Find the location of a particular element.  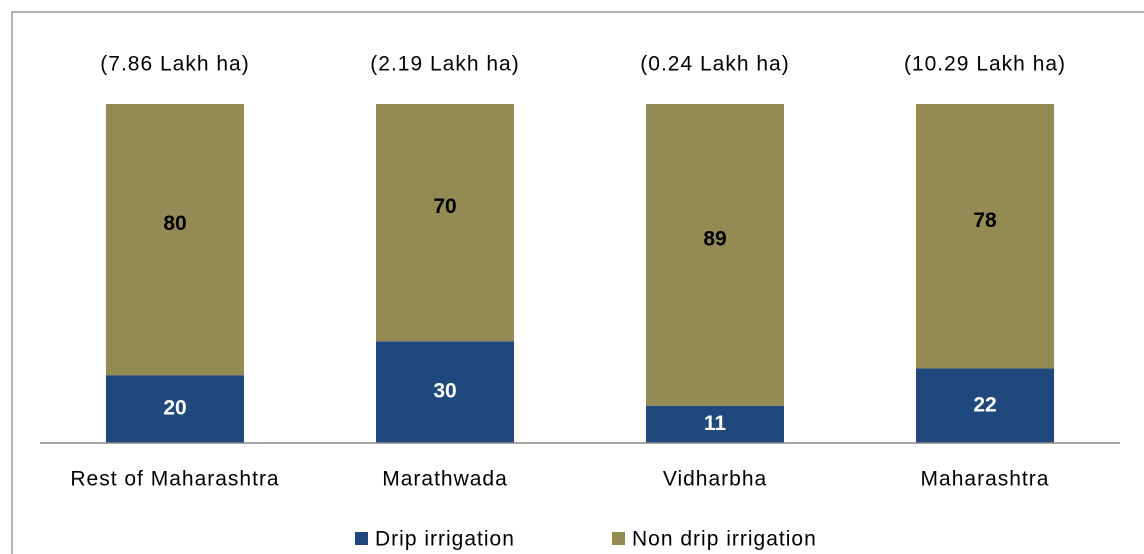

data-label: 20 is located at coordinates (174, 408).